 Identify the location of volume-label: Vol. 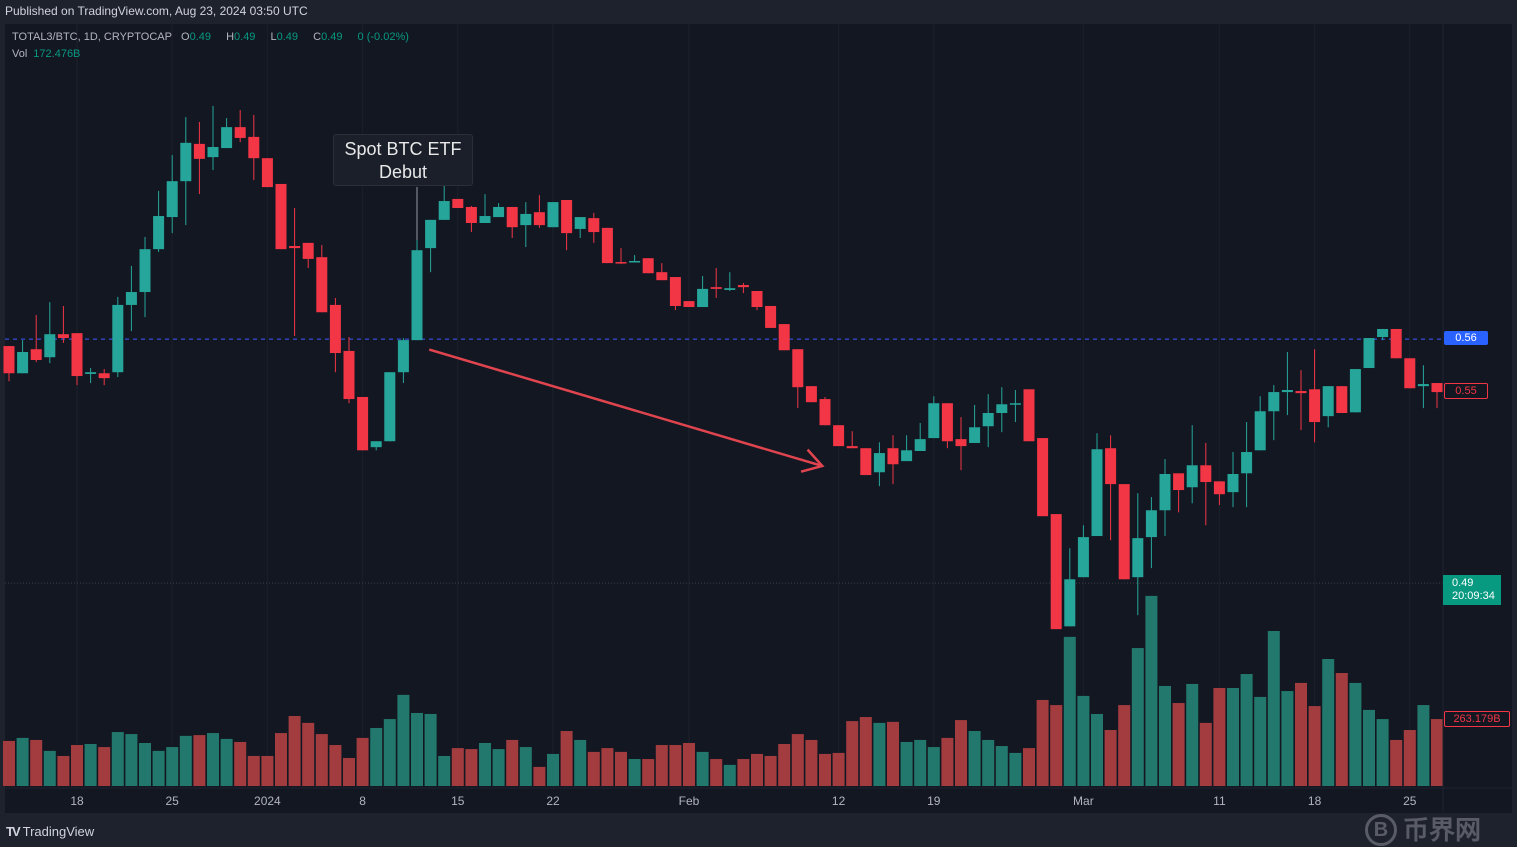
(20, 54).